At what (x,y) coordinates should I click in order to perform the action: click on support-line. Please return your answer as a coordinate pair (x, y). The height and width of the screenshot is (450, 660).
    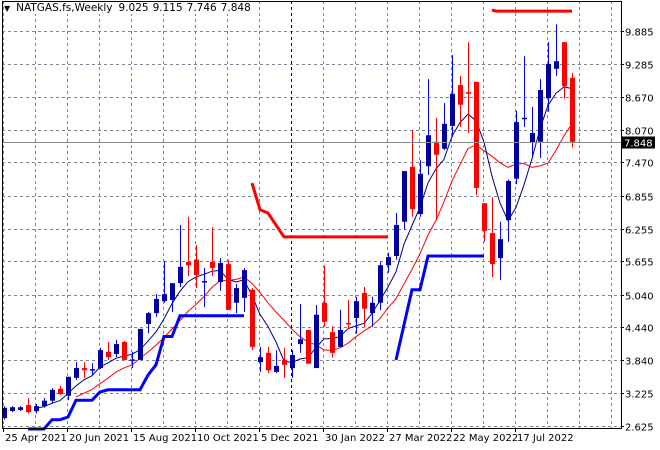
    Looking at the image, I should click on (136, 372).